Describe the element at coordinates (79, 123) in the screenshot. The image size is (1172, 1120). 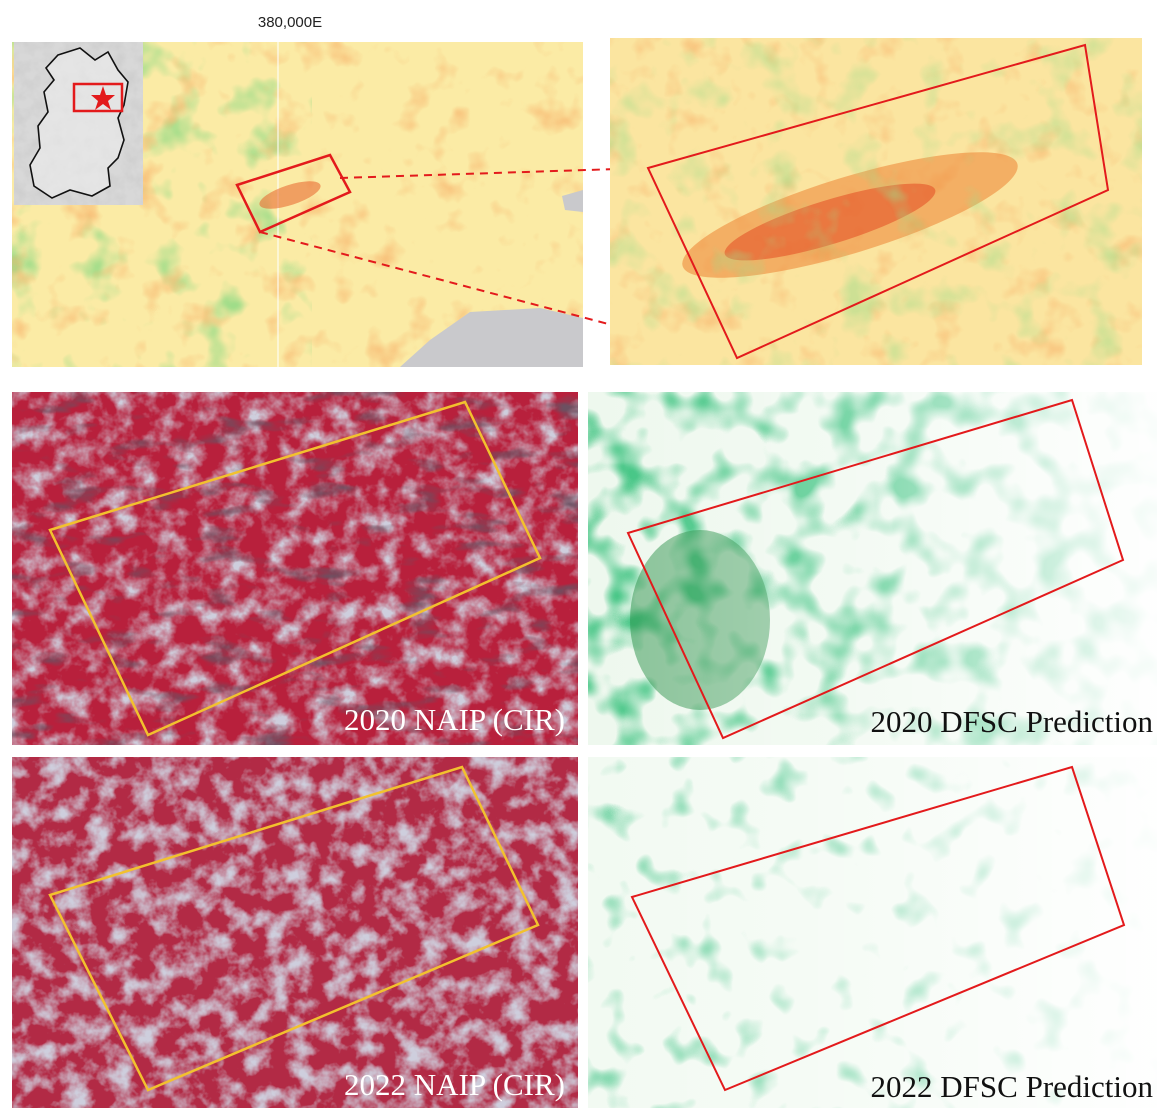
I see `region-outline` at that location.